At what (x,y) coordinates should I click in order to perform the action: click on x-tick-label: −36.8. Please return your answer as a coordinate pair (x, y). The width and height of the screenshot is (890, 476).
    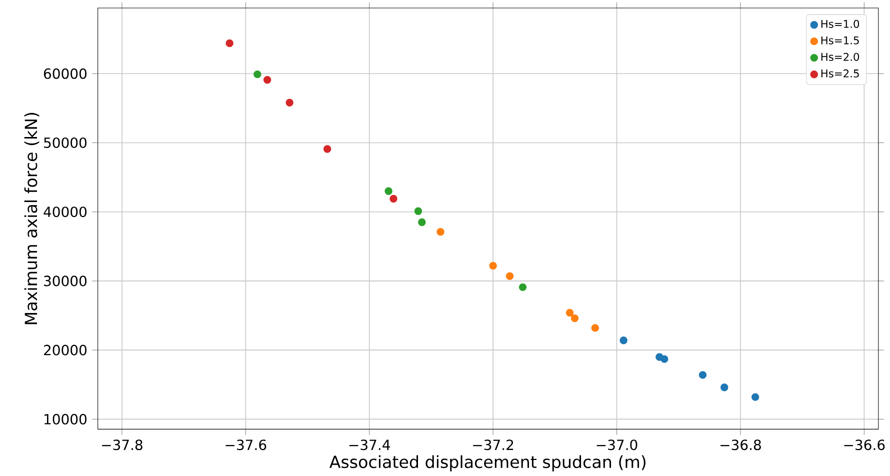
    Looking at the image, I should click on (740, 445).